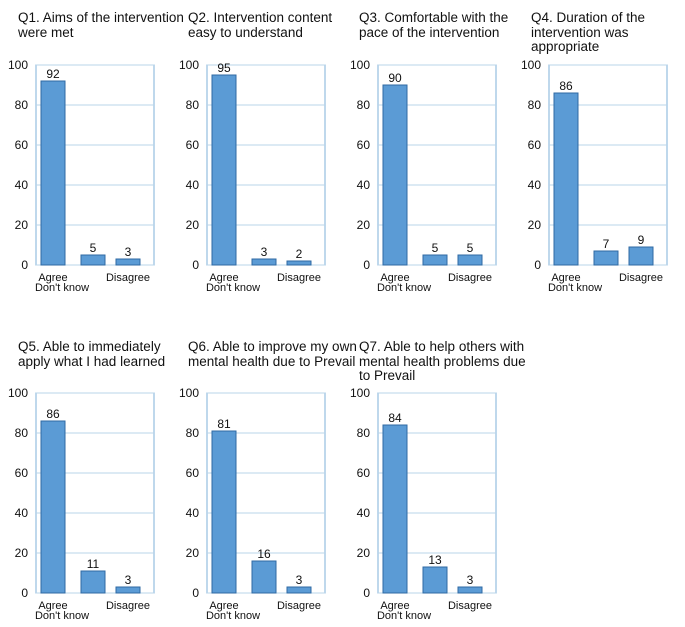 The height and width of the screenshot is (627, 685). Describe the element at coordinates (53, 74) in the screenshot. I see `data-label: 92` at that location.